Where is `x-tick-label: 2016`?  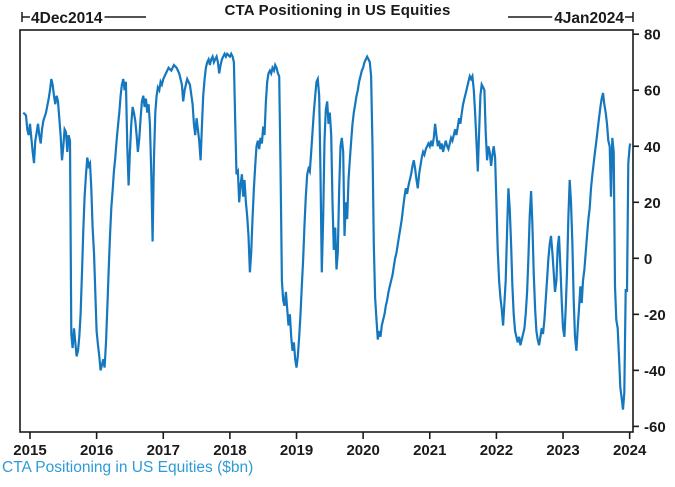
x-tick-label: 2016 is located at coordinates (96, 450).